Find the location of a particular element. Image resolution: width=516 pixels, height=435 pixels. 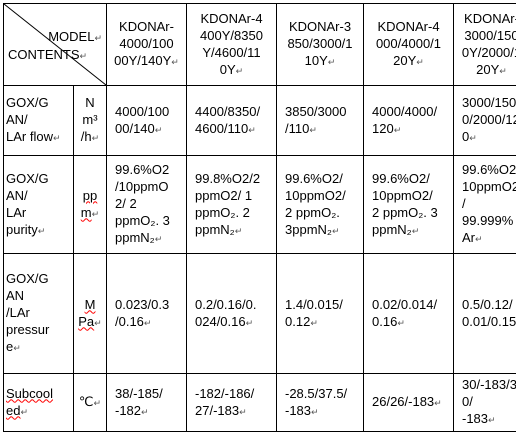

cell-text-line: 024/0.16 is located at coordinates (220, 321).